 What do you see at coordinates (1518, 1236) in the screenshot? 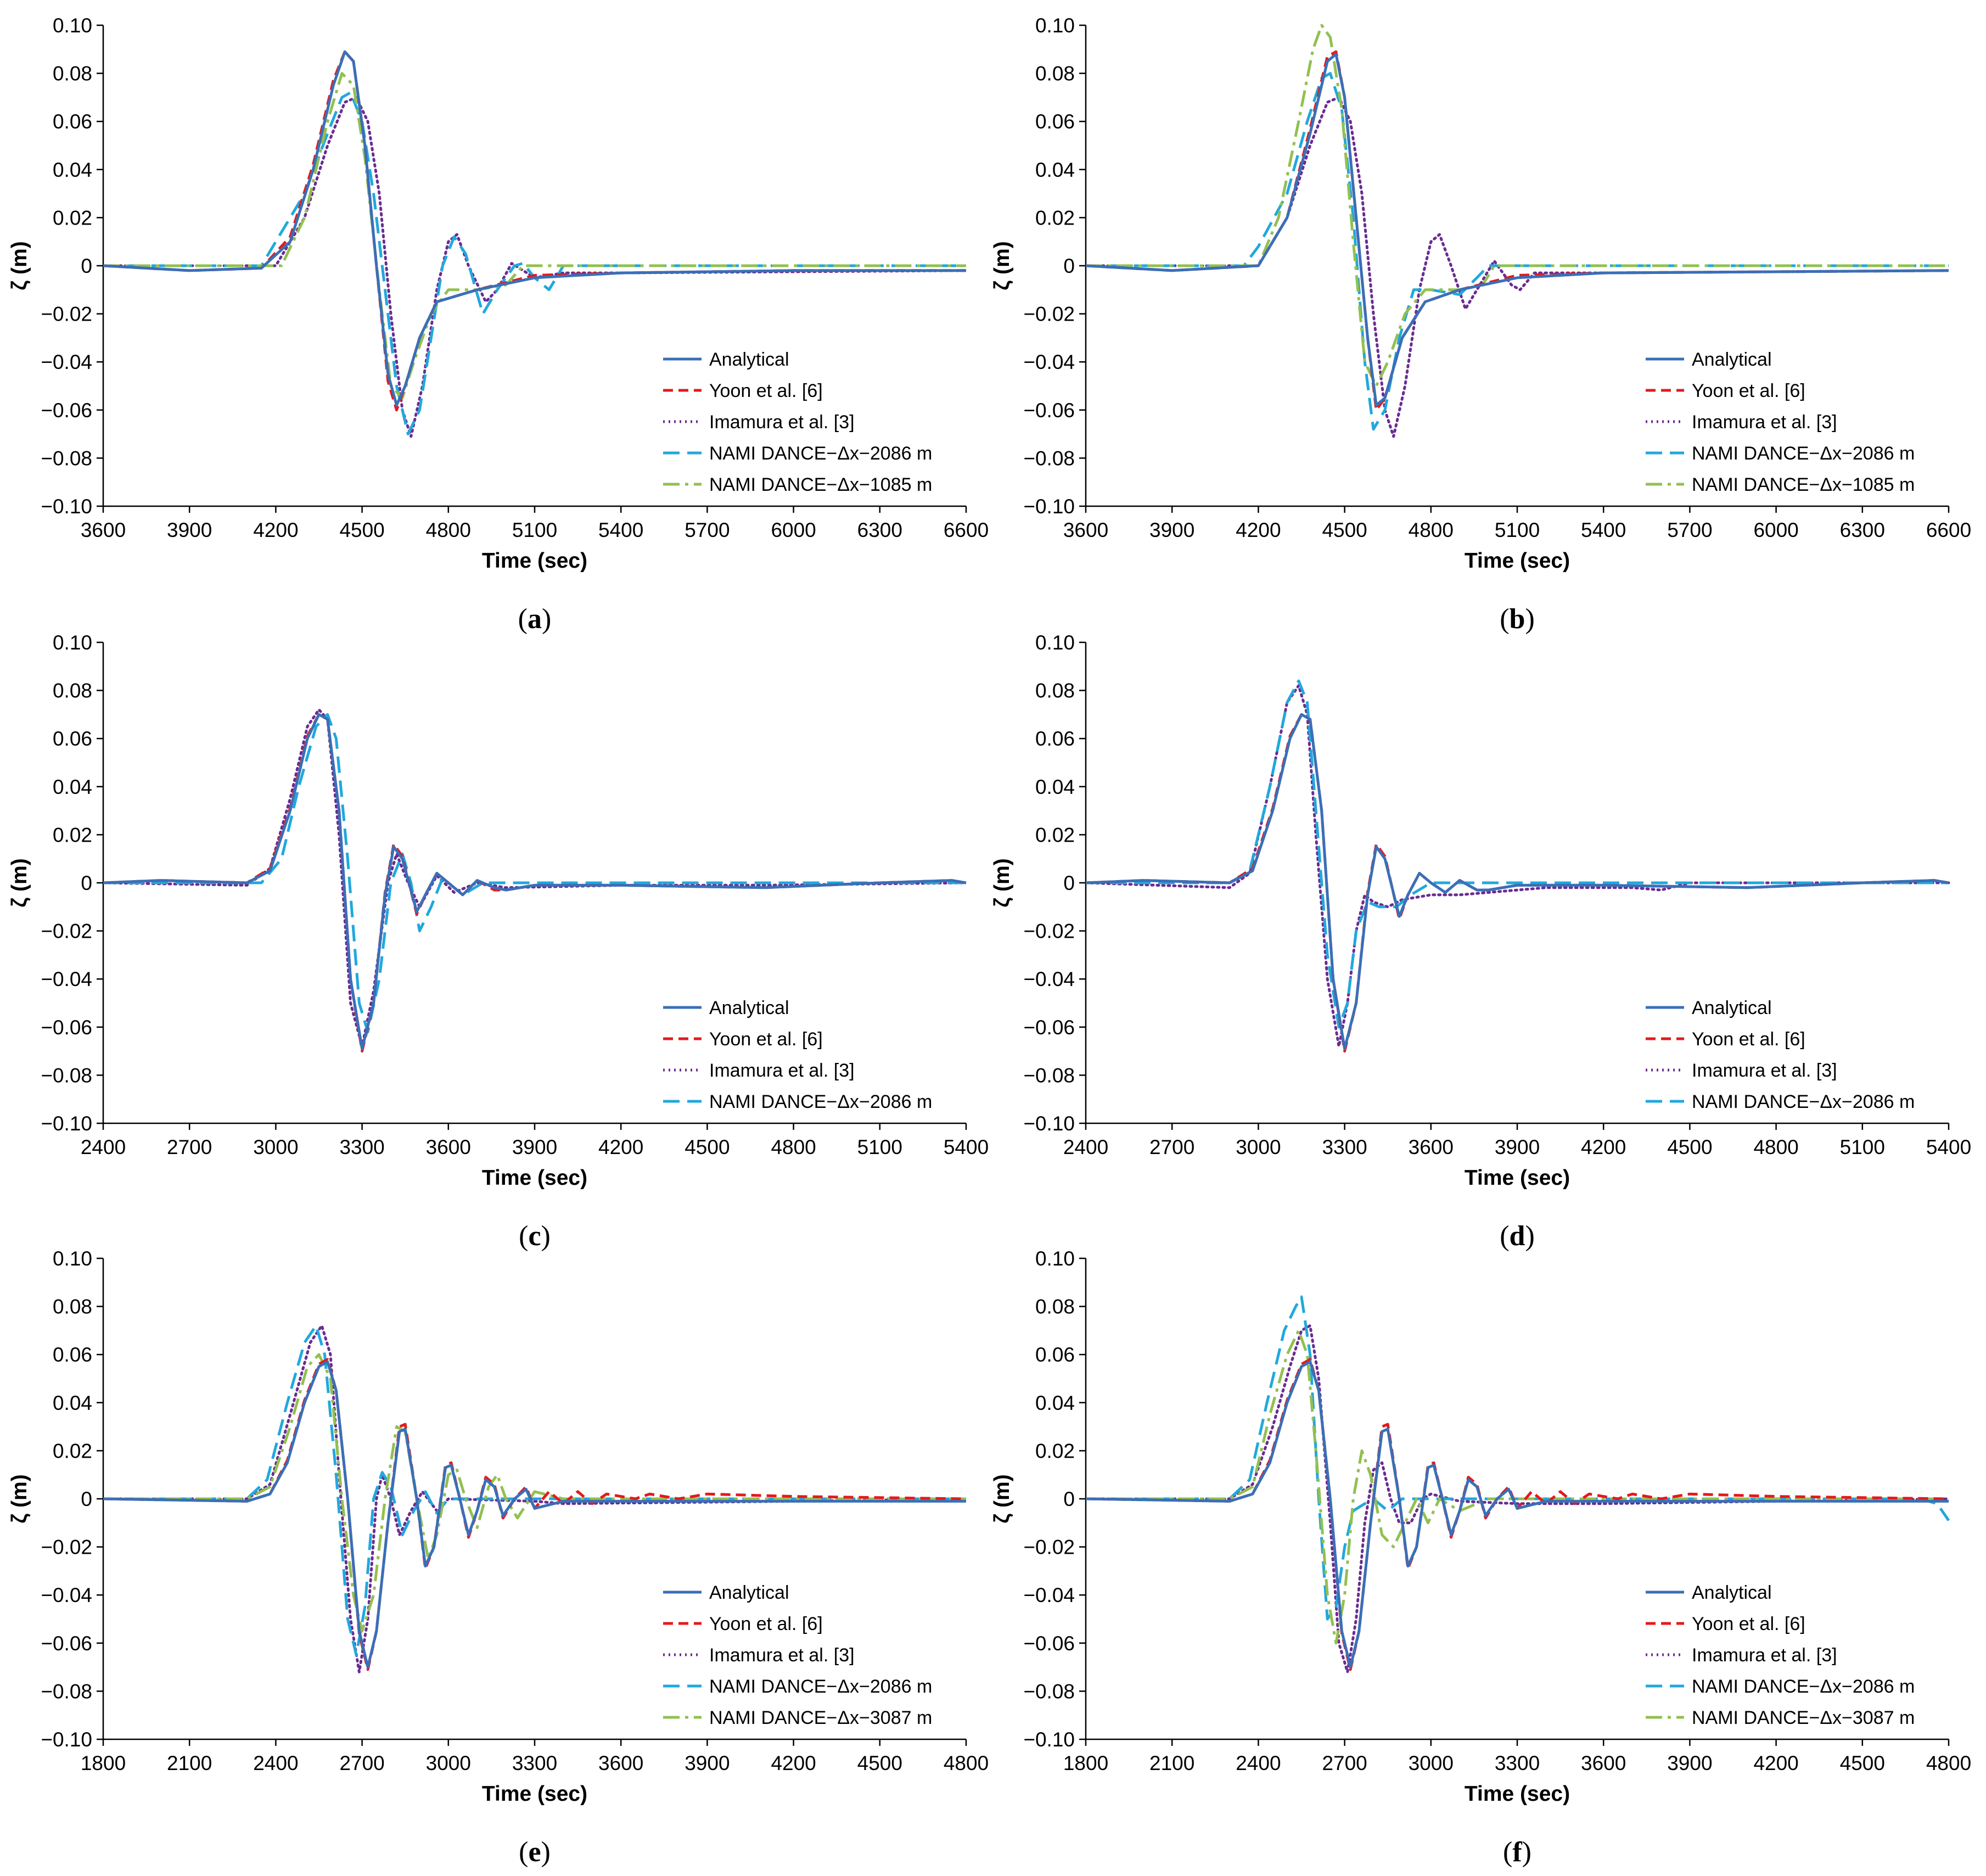
I see `panel-caption: (d)` at bounding box center [1518, 1236].